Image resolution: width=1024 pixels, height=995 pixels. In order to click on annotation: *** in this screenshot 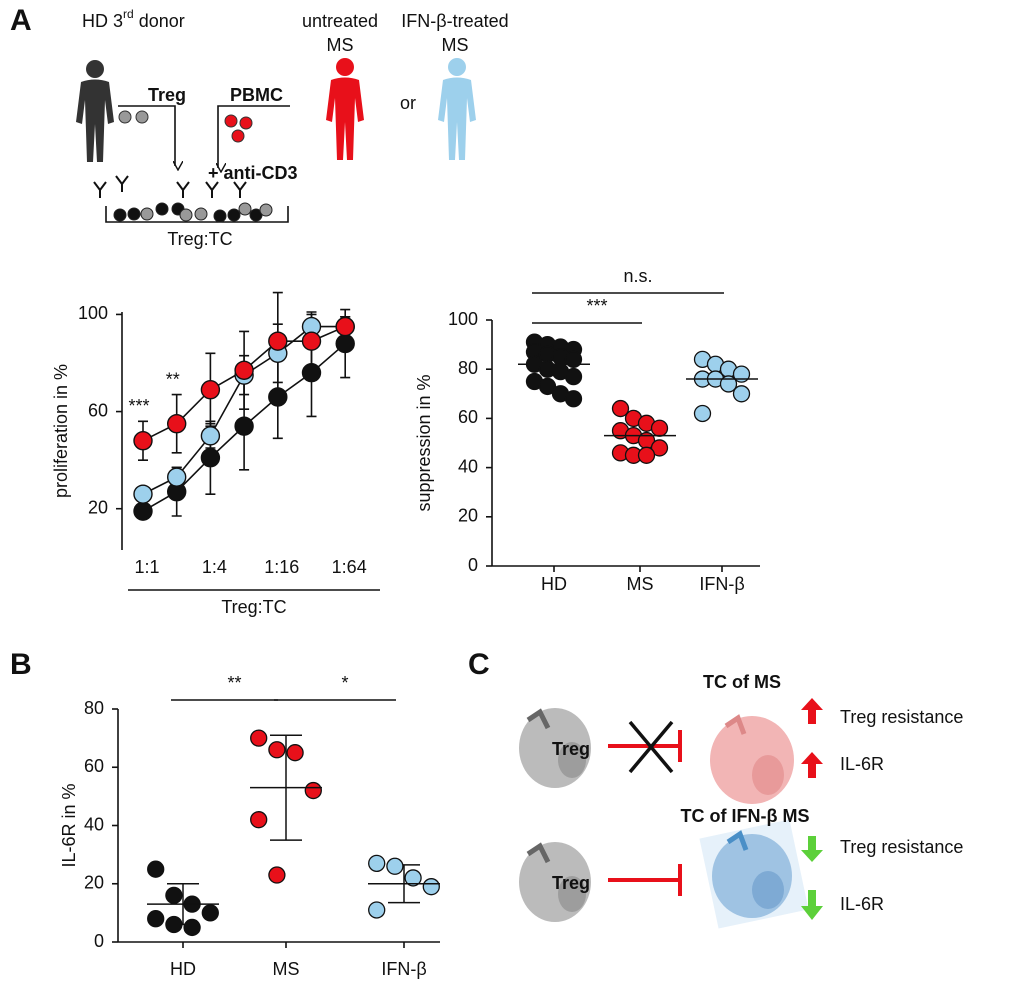, I will do `click(138, 406)`.